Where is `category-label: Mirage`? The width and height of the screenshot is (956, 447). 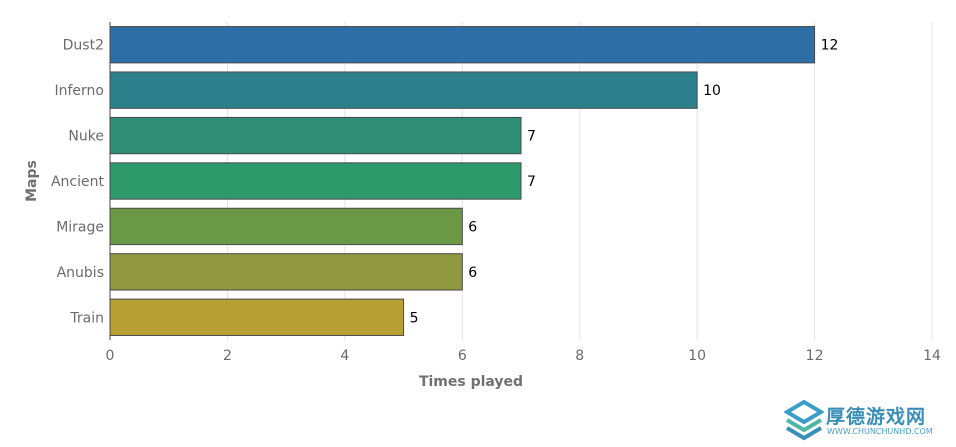
category-label: Mirage is located at coordinates (80, 227).